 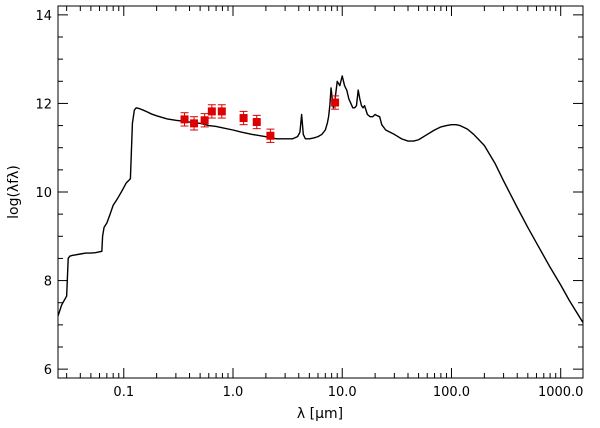 I want to click on y-tick-label: 12, so click(x=43, y=104).